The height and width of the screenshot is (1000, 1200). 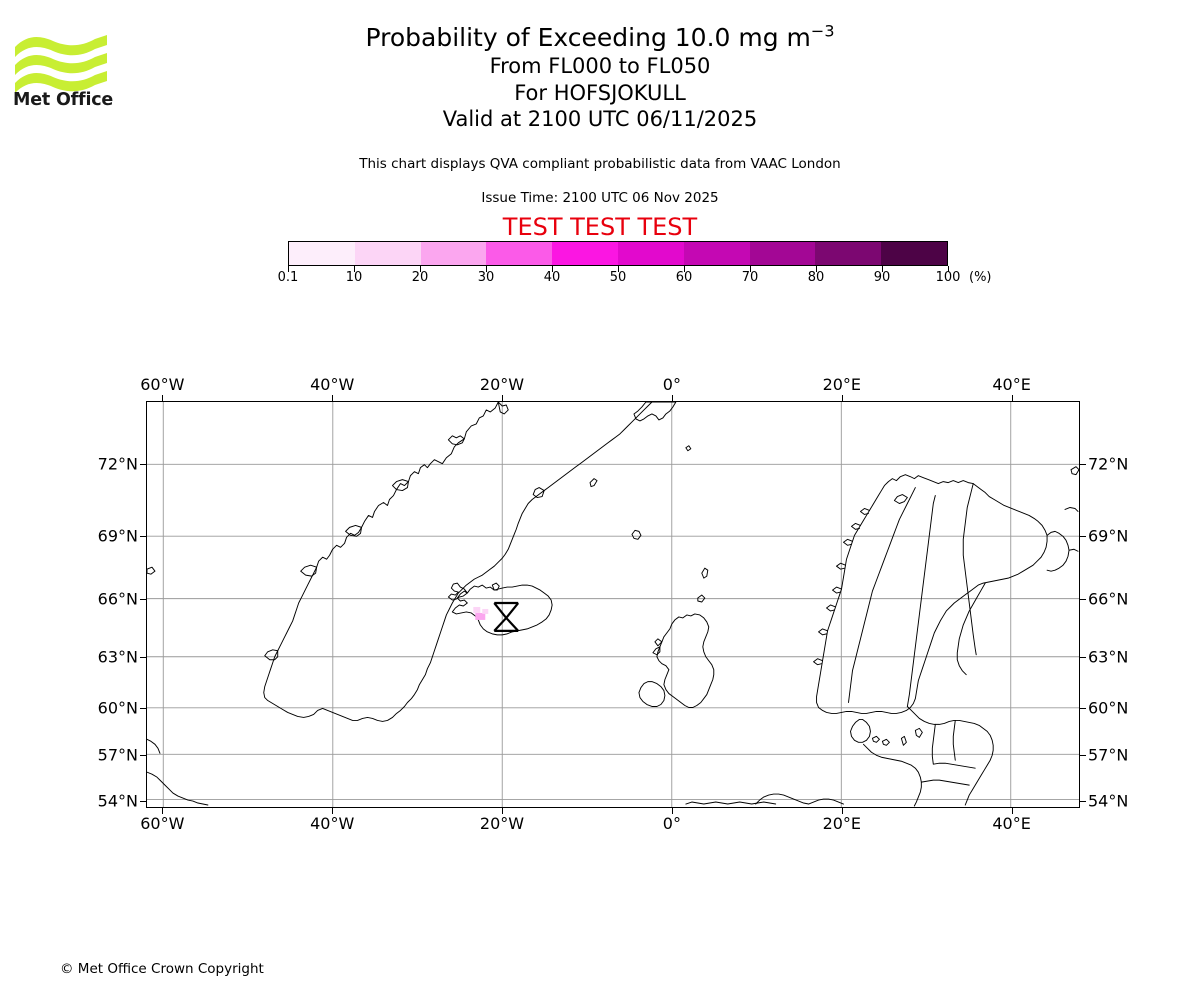 I want to click on lon-label-top-2: 20°W, so click(x=502, y=384).